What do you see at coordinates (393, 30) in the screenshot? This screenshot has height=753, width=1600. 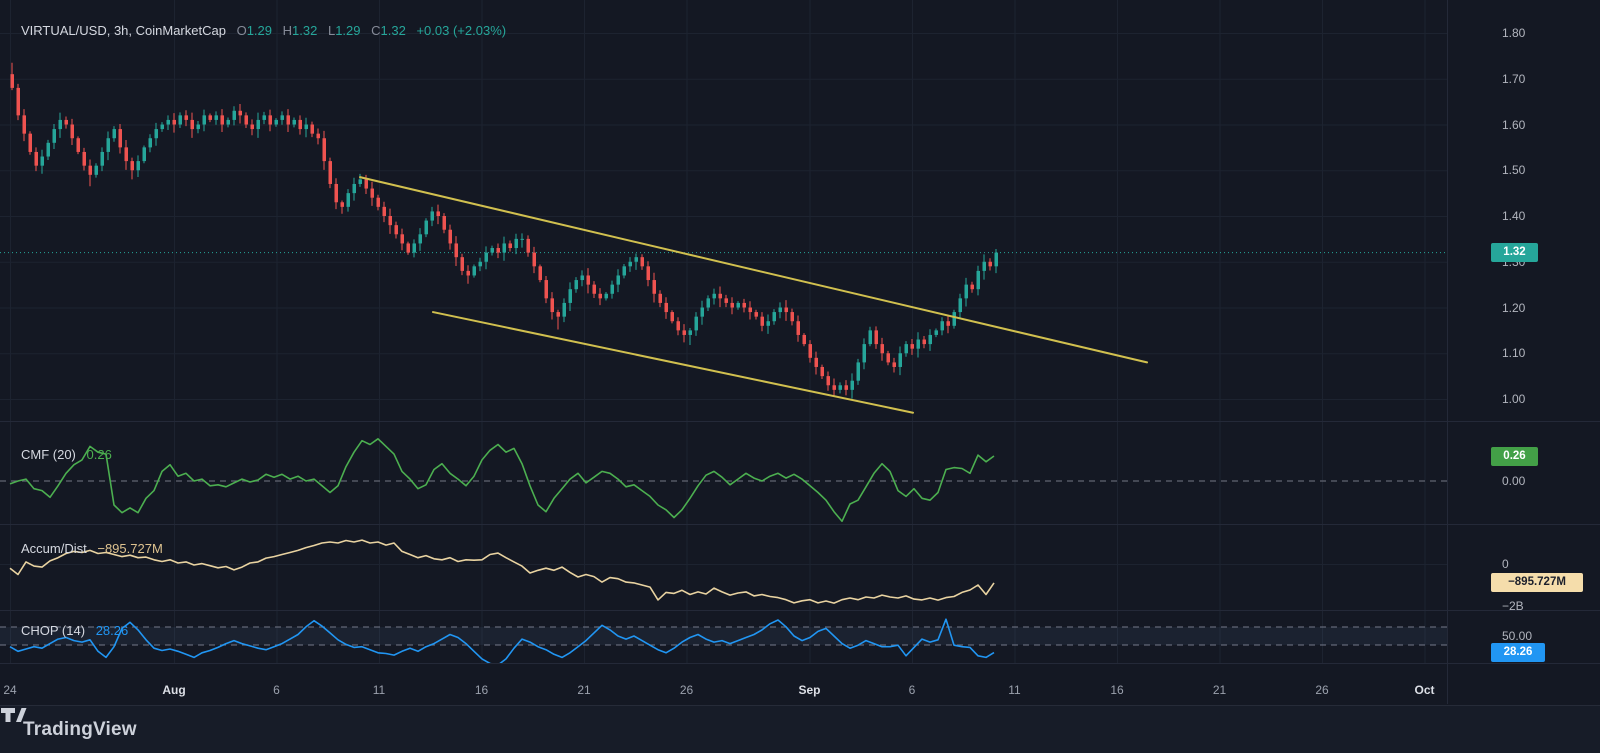 I see `close-value: 1.32` at bounding box center [393, 30].